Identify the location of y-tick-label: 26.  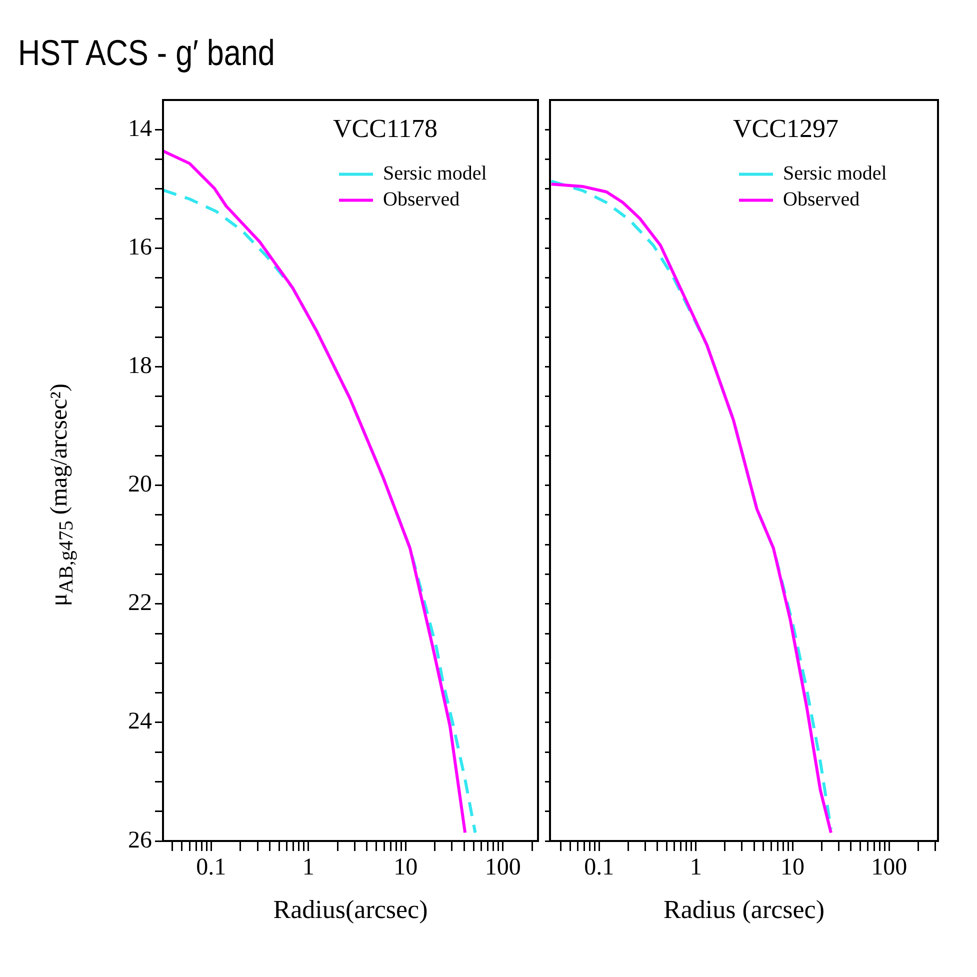
(140, 840).